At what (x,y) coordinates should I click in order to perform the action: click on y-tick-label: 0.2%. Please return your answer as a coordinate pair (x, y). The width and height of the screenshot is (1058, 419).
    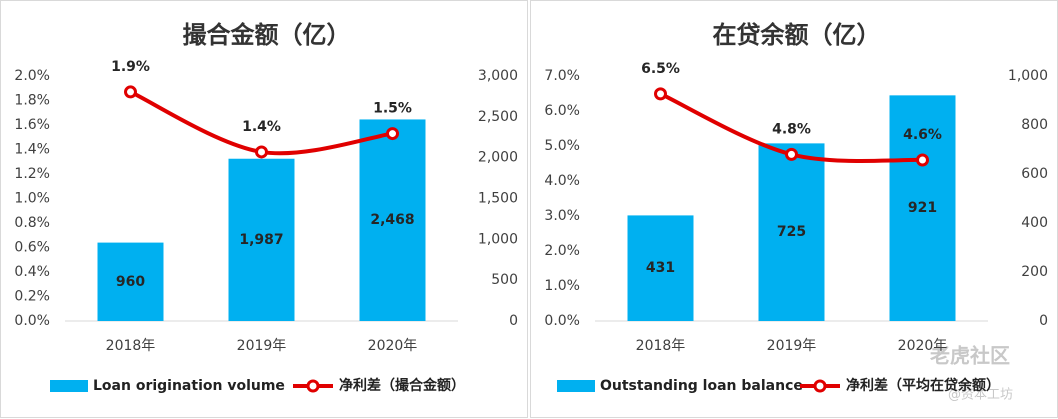
    Looking at the image, I should click on (32, 297).